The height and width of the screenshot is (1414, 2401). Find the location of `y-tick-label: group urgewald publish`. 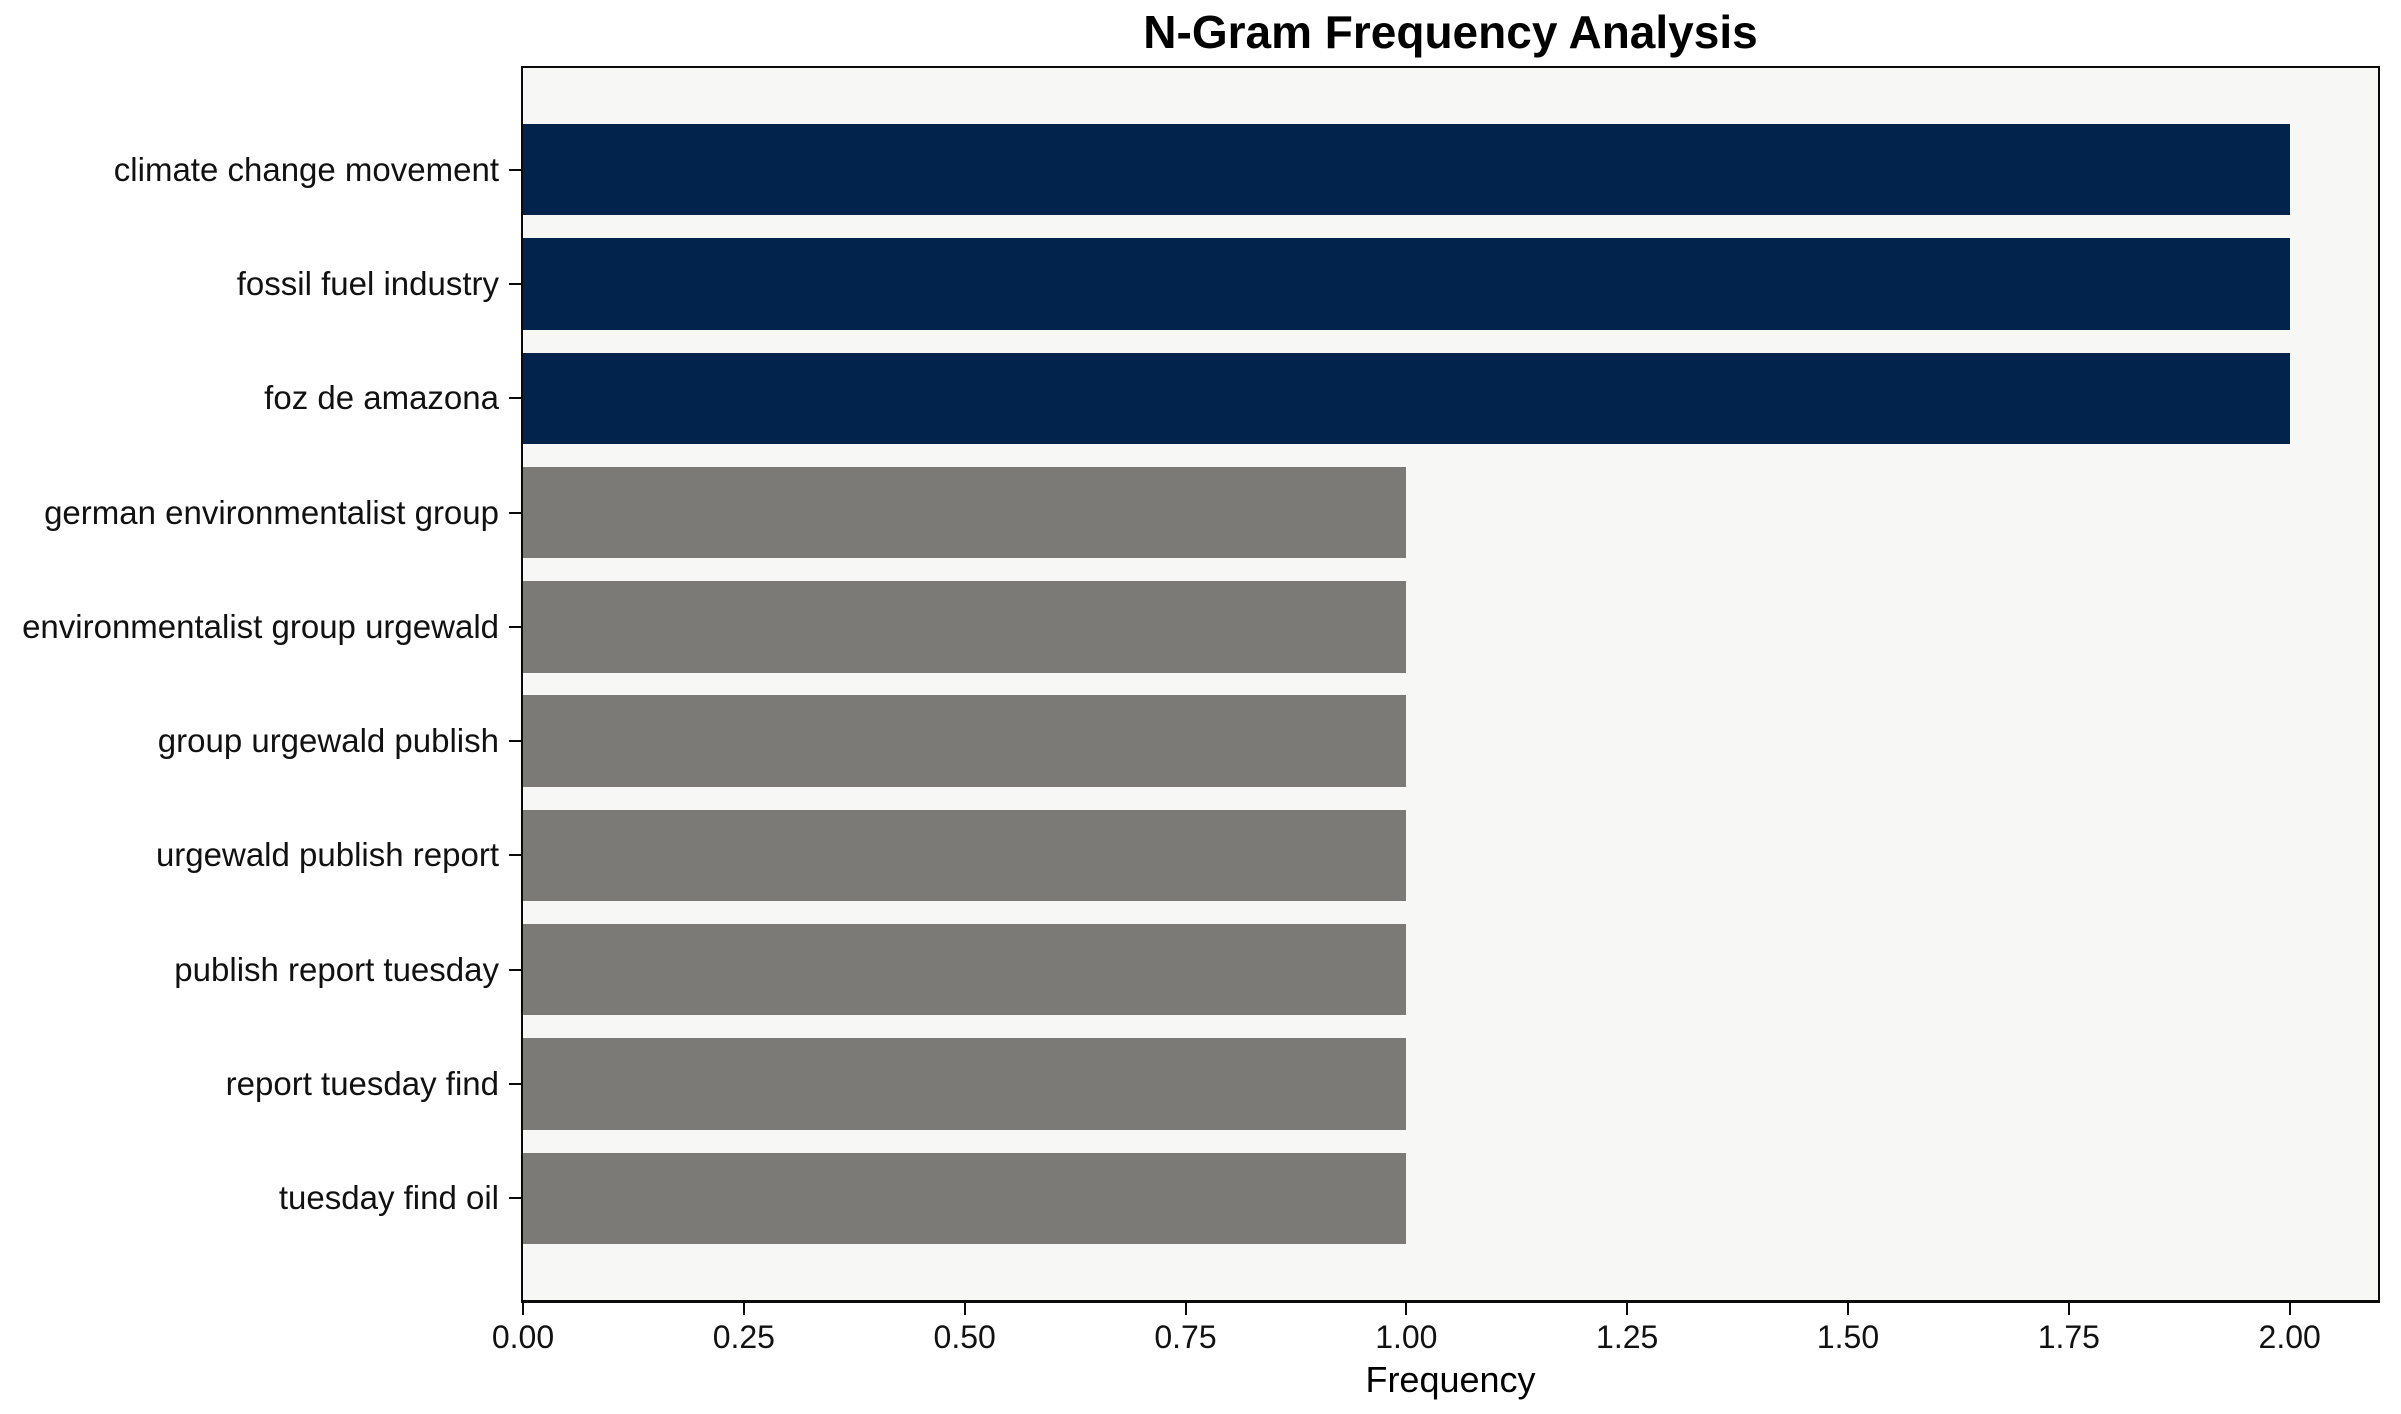

y-tick-label: group urgewald publish is located at coordinates (328, 741).